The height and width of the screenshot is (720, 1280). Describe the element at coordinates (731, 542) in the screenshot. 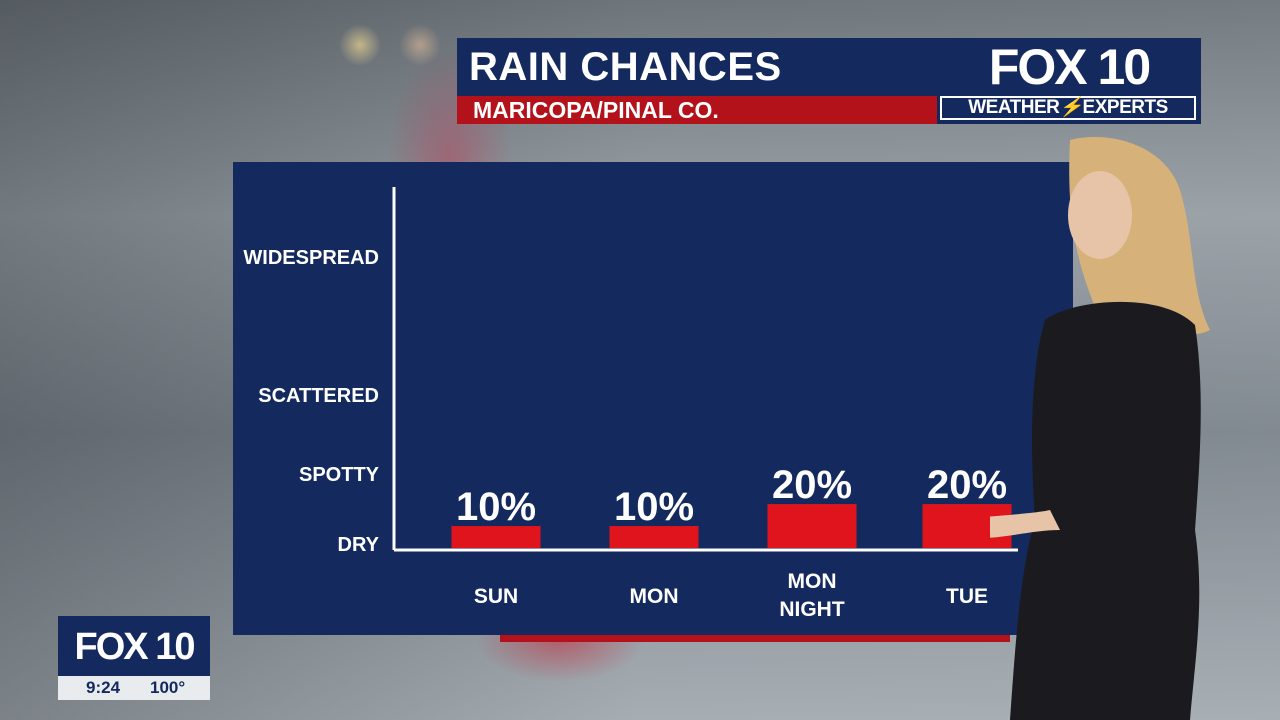

I see `bars-group: 10% SUN 10% MON 20% MON NIGHT 20% TUE` at that location.